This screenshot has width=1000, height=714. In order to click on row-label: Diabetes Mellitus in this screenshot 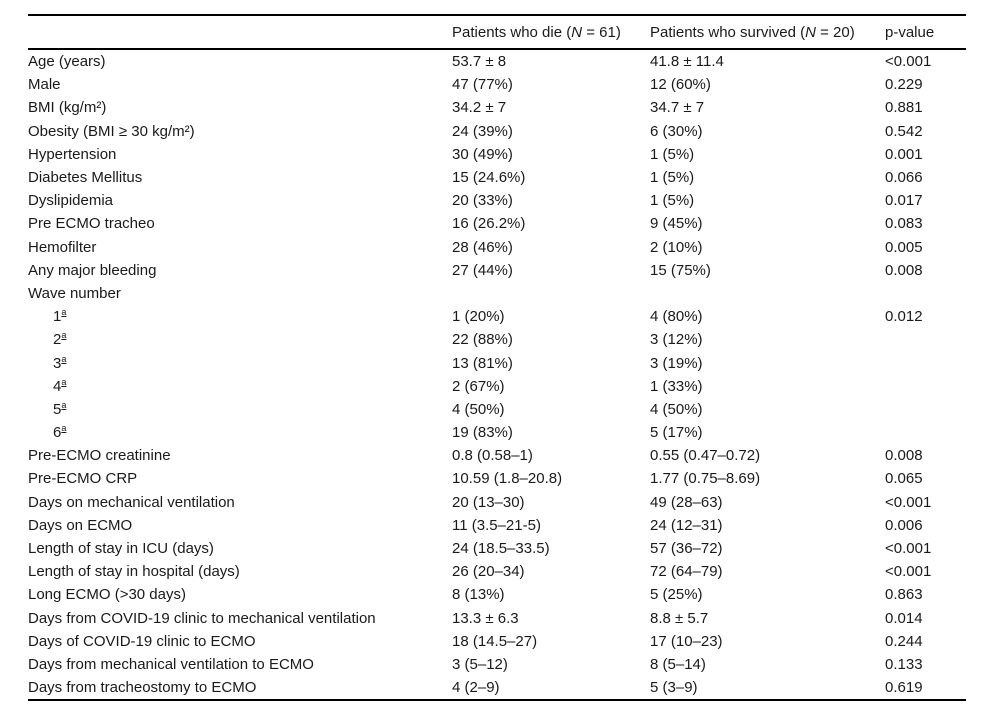, I will do `click(85, 178)`.